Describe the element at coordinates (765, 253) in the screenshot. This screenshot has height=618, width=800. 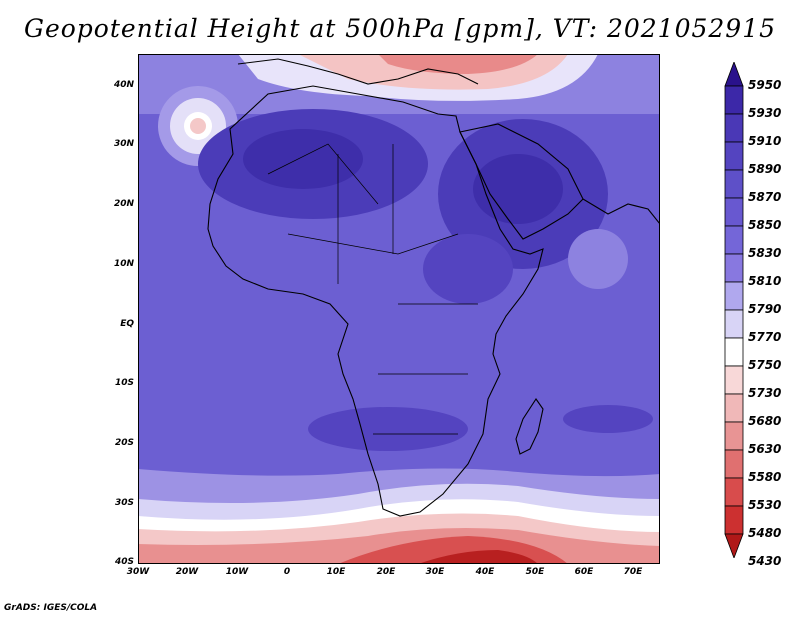
I see `colorbar-level-label: 5830` at that location.